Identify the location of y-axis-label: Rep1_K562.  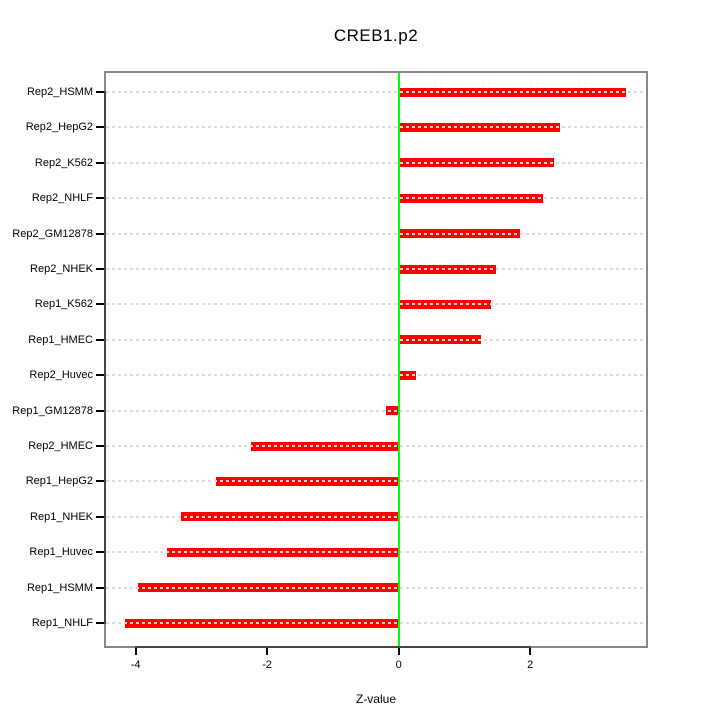
(63, 304).